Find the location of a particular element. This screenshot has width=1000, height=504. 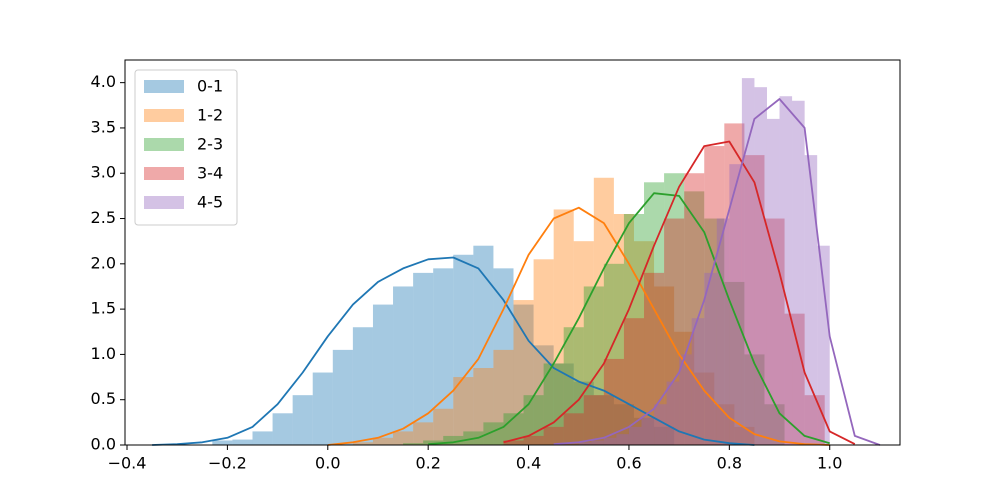

y-tick-label: 1.0 is located at coordinates (103, 353).